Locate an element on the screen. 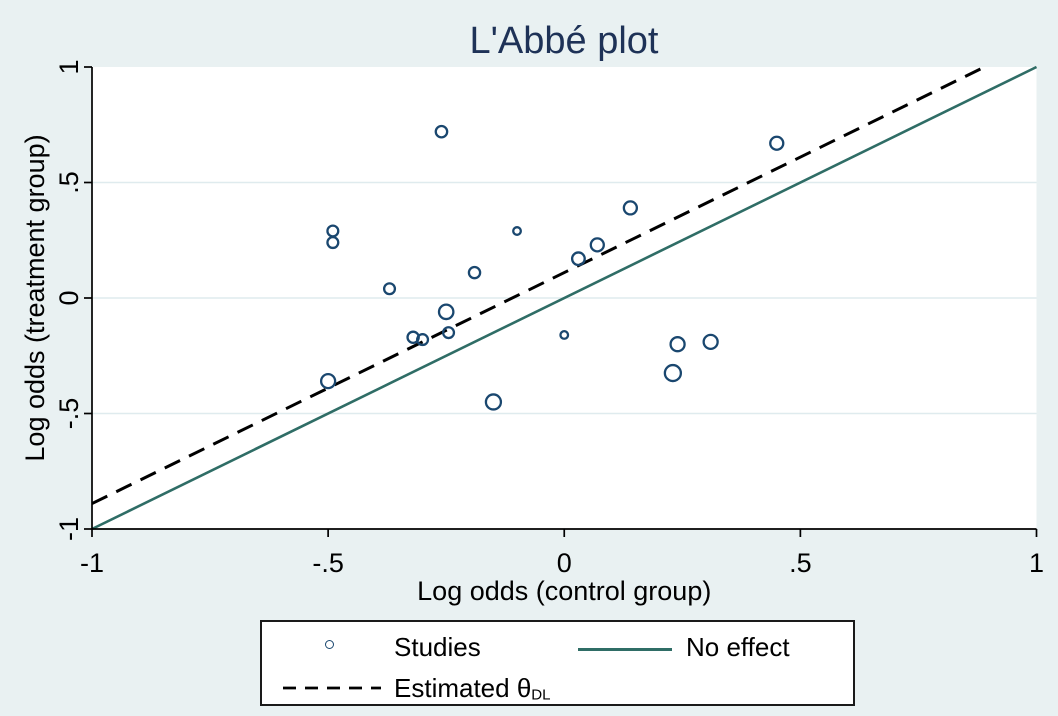 This screenshot has width=1058, height=716. y-tick-label: -.5 is located at coordinates (69, 414).